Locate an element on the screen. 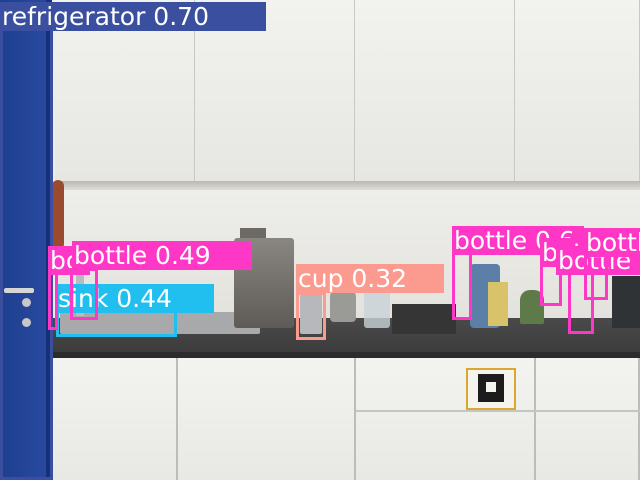  refrigerator-door is located at coordinates (26, 240).